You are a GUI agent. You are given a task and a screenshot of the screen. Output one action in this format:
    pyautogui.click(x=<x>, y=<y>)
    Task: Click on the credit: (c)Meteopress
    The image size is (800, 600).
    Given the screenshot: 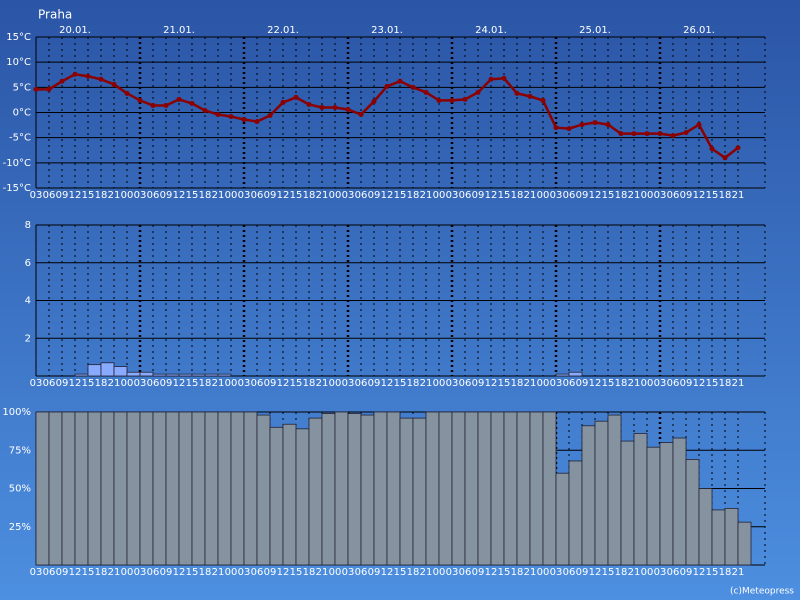 What is the action you would take?
    pyautogui.click(x=762, y=592)
    